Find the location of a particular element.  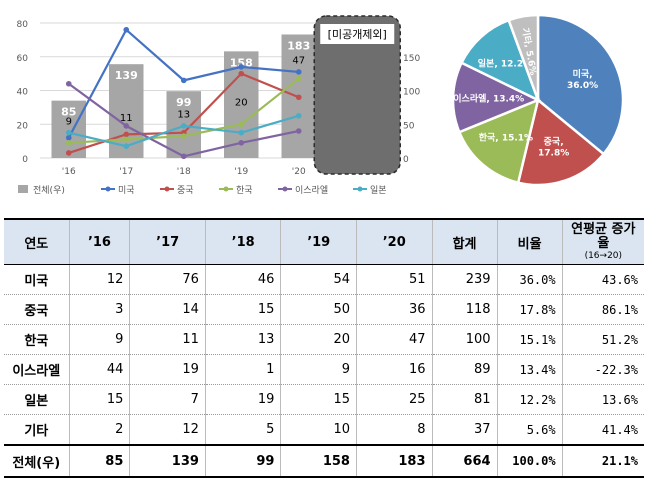

row-label: 기타 is located at coordinates (37, 430).